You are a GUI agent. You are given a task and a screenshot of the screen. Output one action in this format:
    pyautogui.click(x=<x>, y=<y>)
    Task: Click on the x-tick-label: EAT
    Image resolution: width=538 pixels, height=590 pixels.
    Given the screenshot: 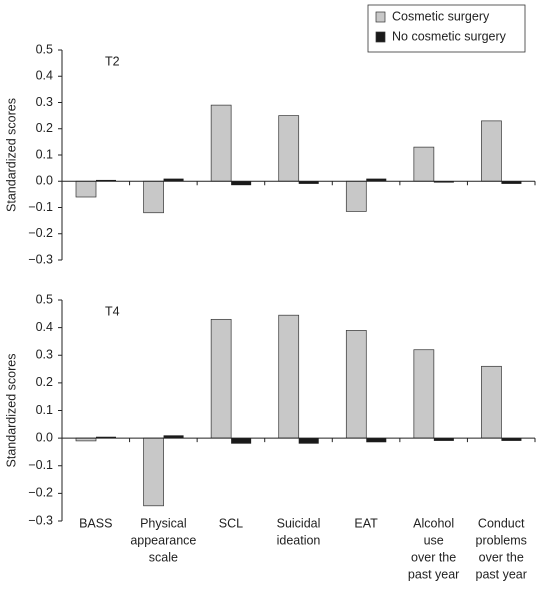 What is the action you would take?
    pyautogui.click(x=366, y=523)
    